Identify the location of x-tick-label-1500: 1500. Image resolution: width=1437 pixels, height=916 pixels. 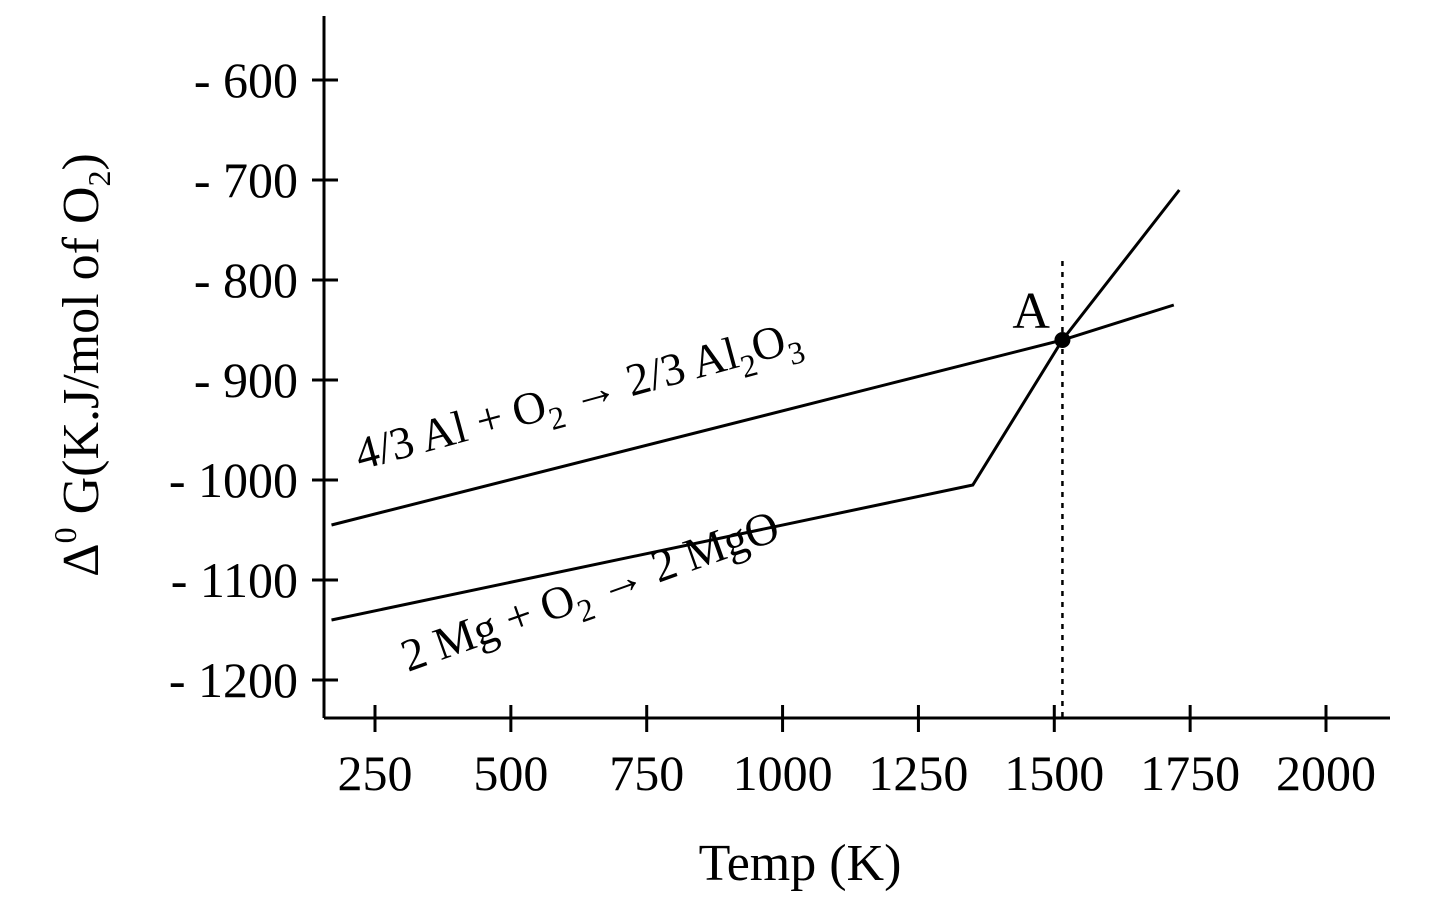
(1054, 773).